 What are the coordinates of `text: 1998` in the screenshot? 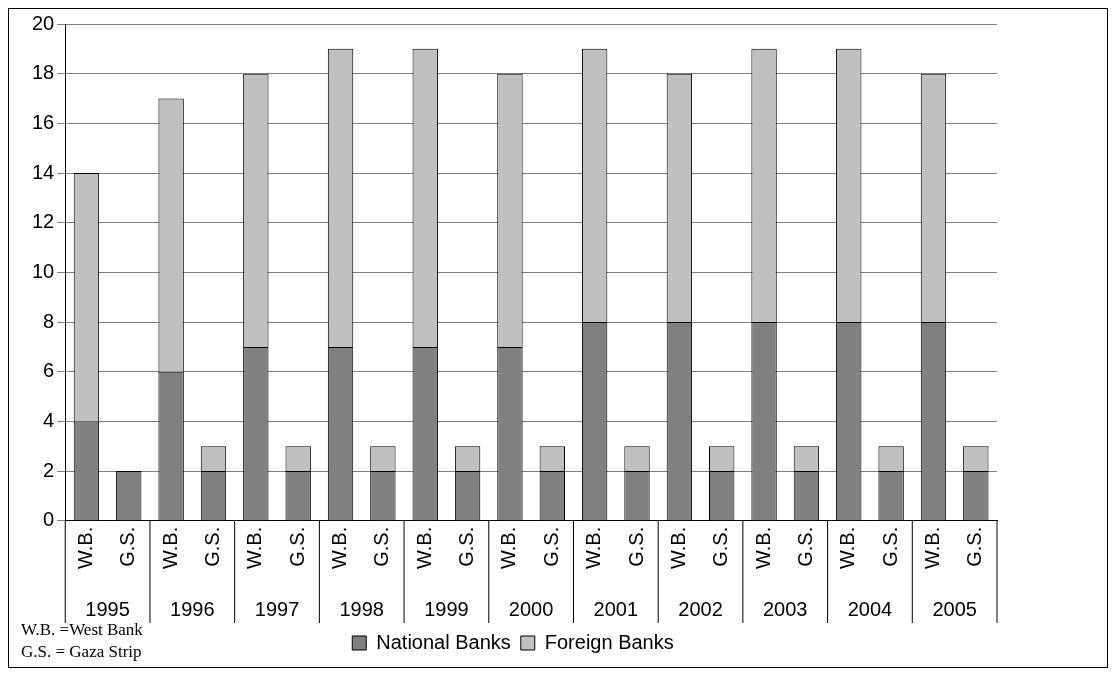 It's located at (361, 609).